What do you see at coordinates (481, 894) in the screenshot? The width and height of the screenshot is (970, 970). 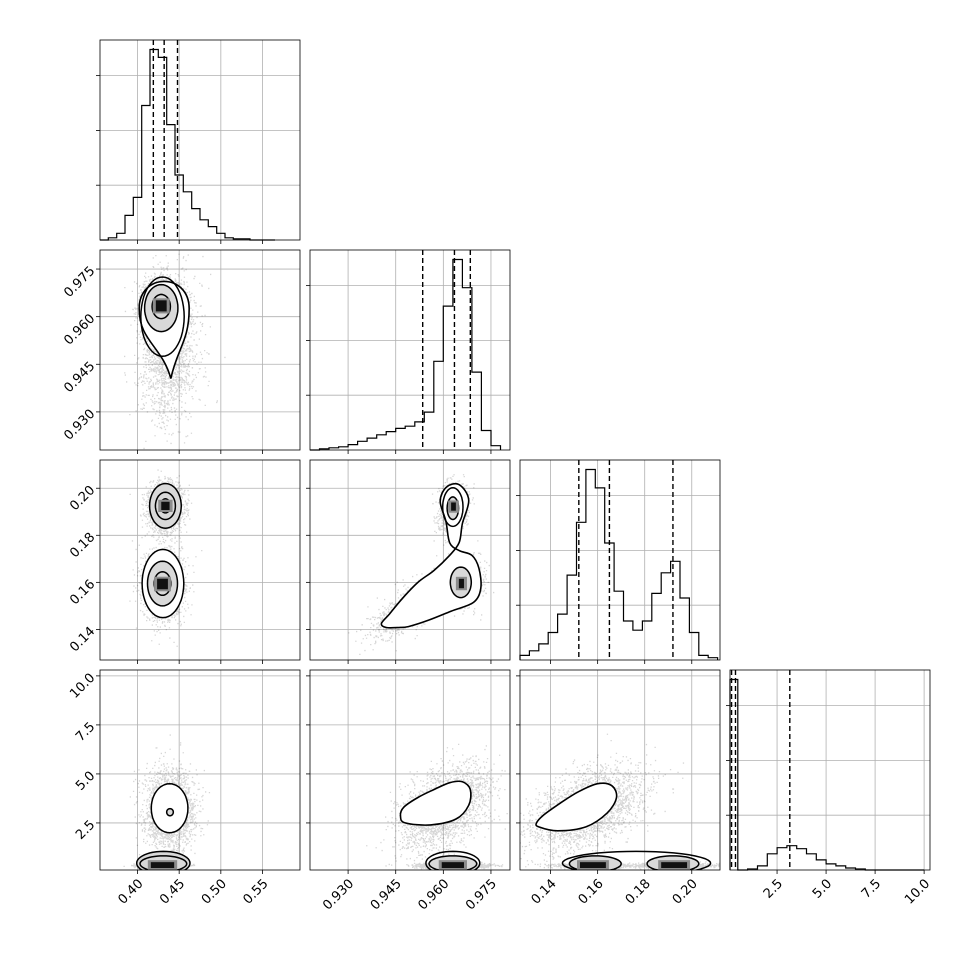 I see `tick-label-x-1: 0.975` at bounding box center [481, 894].